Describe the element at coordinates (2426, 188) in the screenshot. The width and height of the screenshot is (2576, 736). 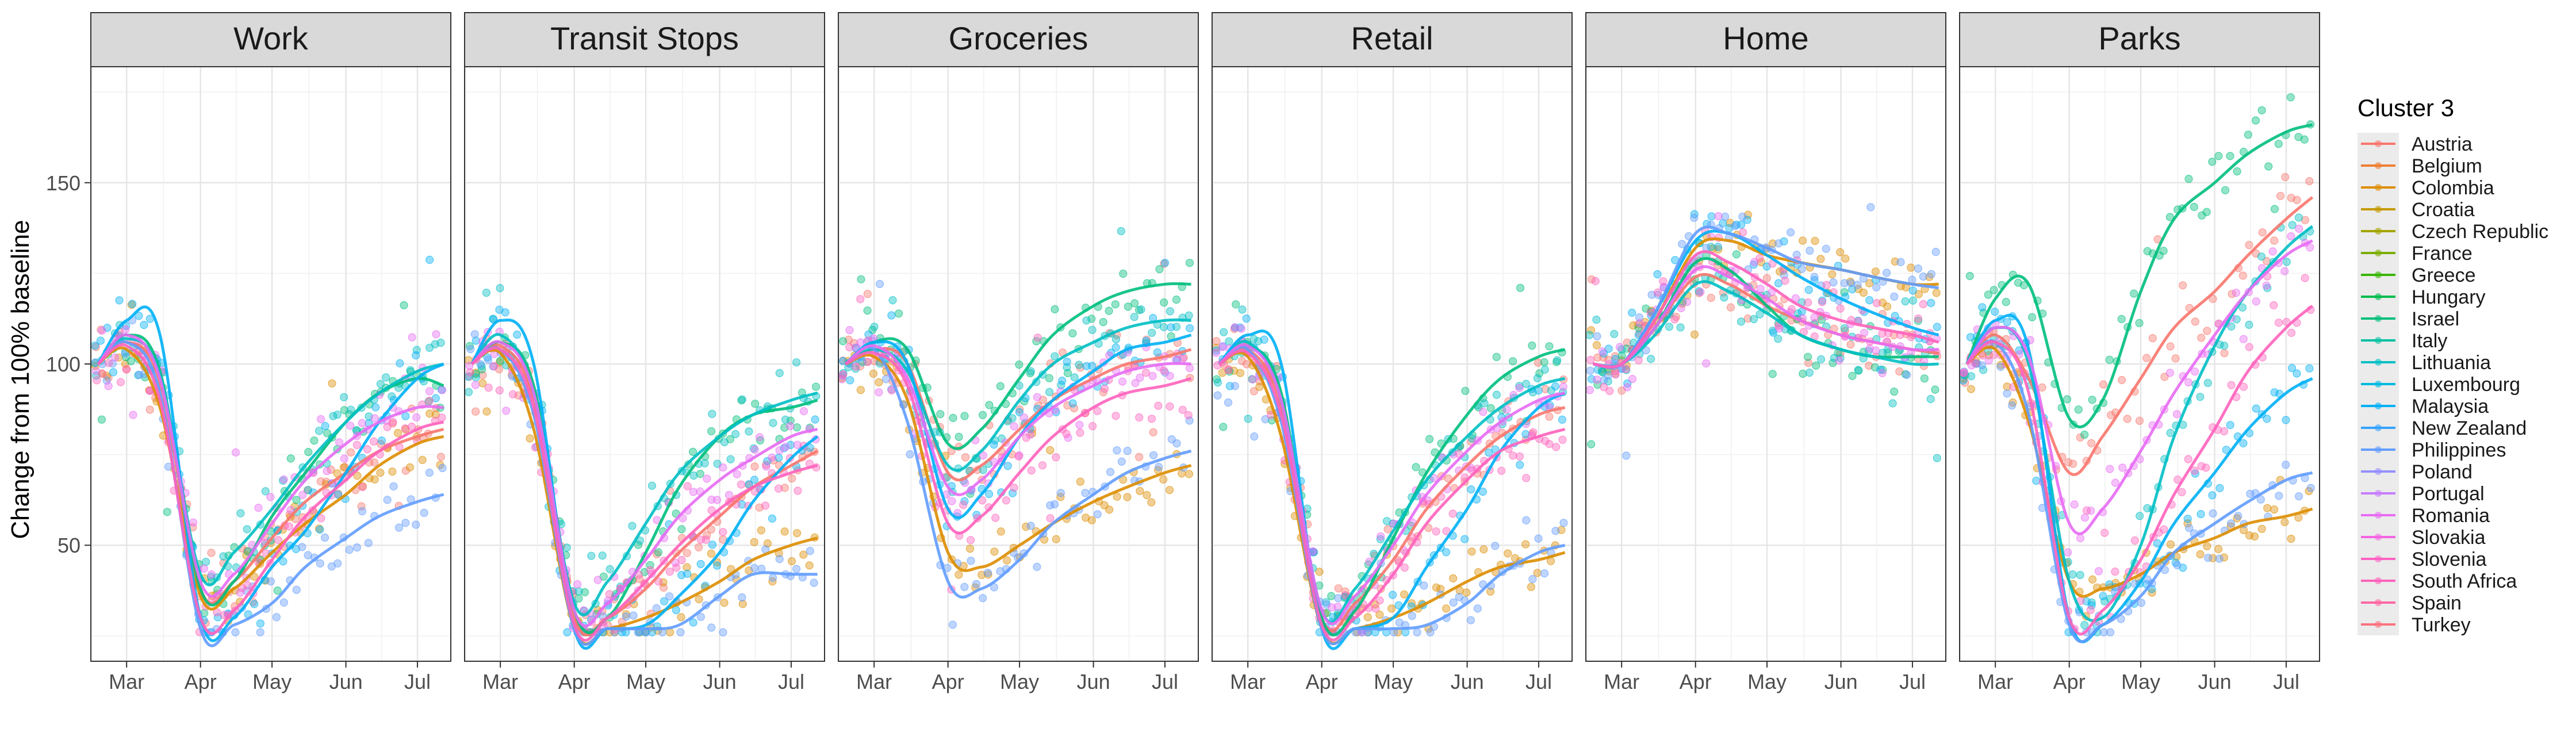
I see `legend-item-colombia: Colombia` at that location.